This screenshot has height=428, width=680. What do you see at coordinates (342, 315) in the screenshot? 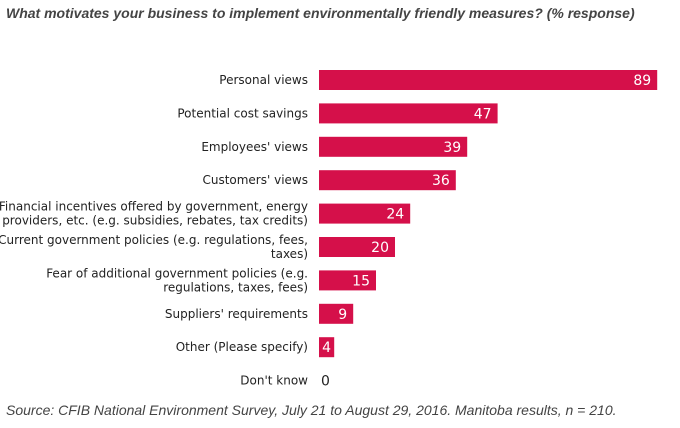
I see `value-label-7: 9` at bounding box center [342, 315].